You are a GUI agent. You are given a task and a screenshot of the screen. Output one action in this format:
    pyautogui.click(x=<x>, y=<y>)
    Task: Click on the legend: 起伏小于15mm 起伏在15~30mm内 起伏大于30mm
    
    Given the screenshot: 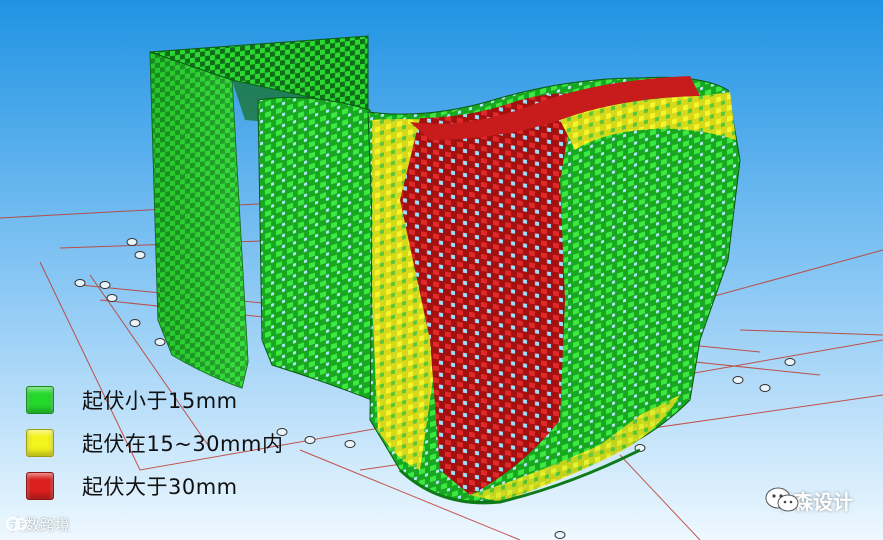 What is the action you would take?
    pyautogui.click(x=154, y=442)
    